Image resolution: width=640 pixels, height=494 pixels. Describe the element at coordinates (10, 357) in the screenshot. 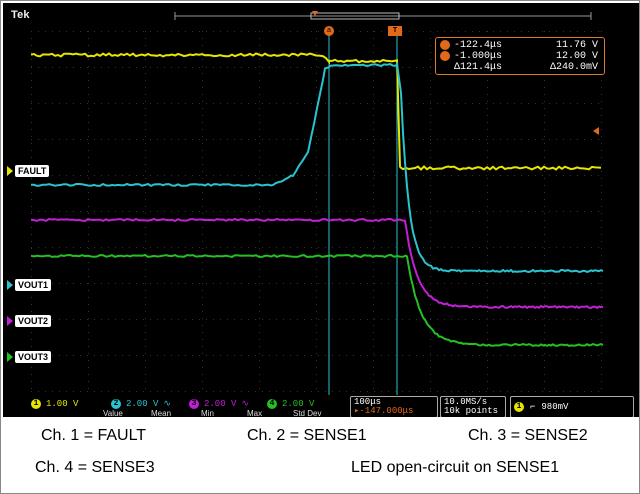

I see `ch4-marker-icon` at that location.